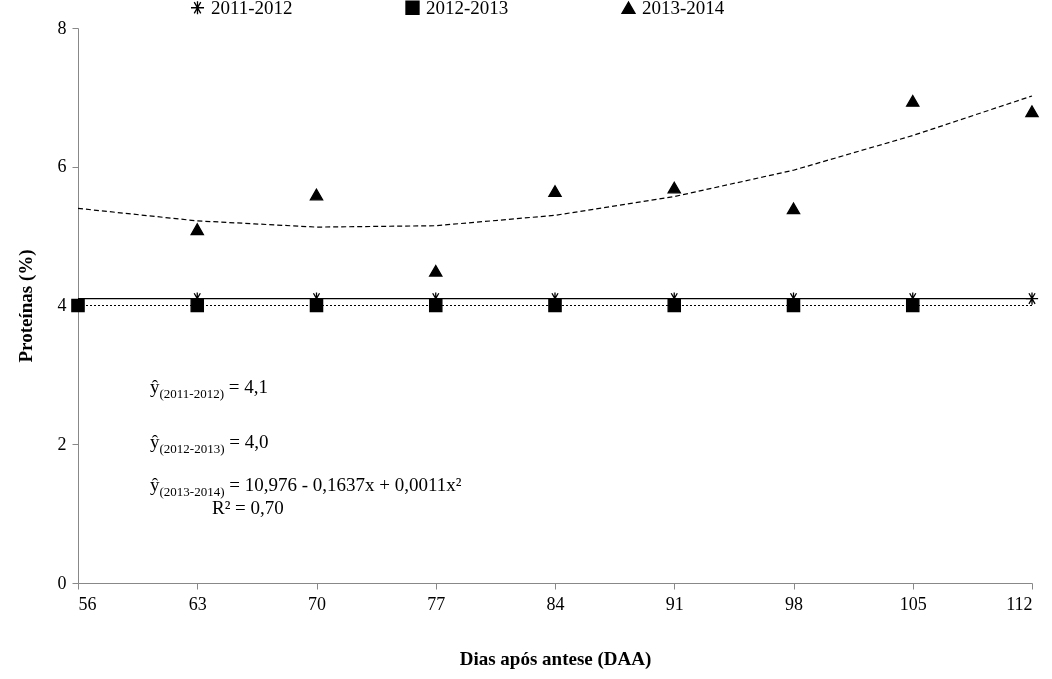  What do you see at coordinates (209, 444) in the screenshot?
I see `annotation: ŷ$_{(2012-2013)}$ = 4,0` at bounding box center [209, 444].